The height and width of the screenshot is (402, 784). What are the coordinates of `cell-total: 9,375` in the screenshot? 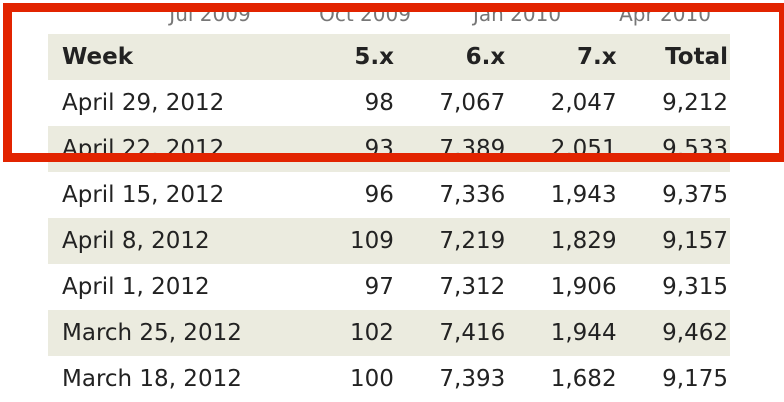 It's located at (695, 195).